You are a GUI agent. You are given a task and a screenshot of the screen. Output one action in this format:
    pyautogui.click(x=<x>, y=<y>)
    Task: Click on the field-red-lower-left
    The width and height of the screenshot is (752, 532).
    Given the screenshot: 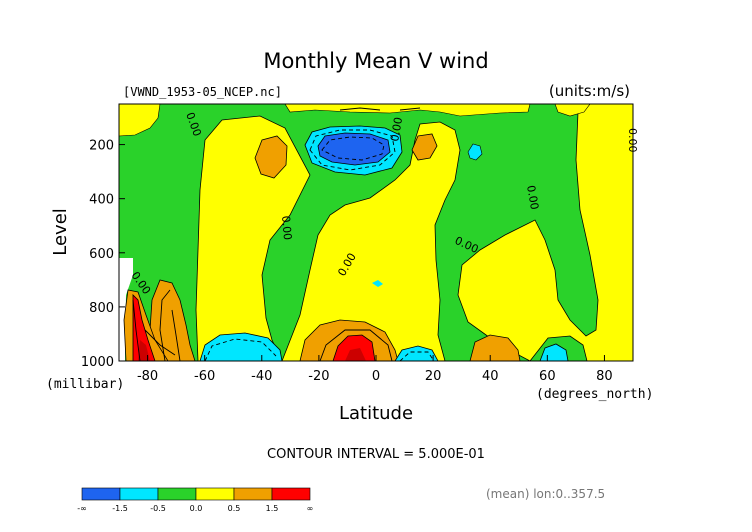 What is the action you would take?
    pyautogui.click(x=144, y=327)
    